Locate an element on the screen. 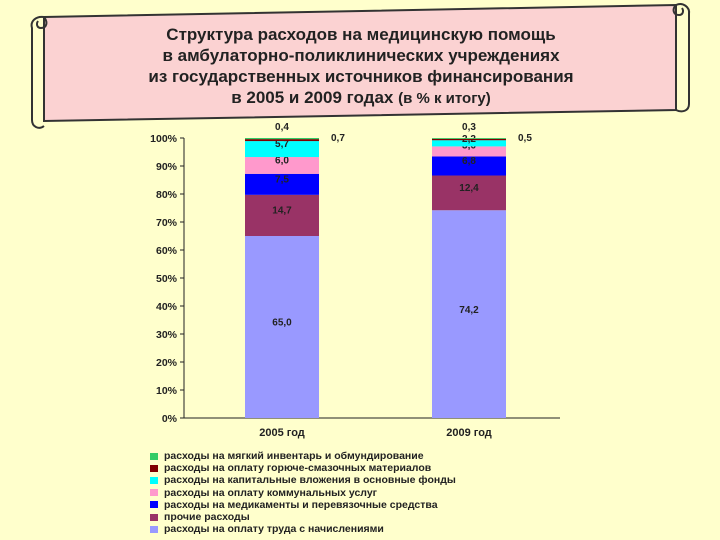  title-line-4: в 2005 и 2009 годах (в % к итогу) is located at coordinates (361, 98).